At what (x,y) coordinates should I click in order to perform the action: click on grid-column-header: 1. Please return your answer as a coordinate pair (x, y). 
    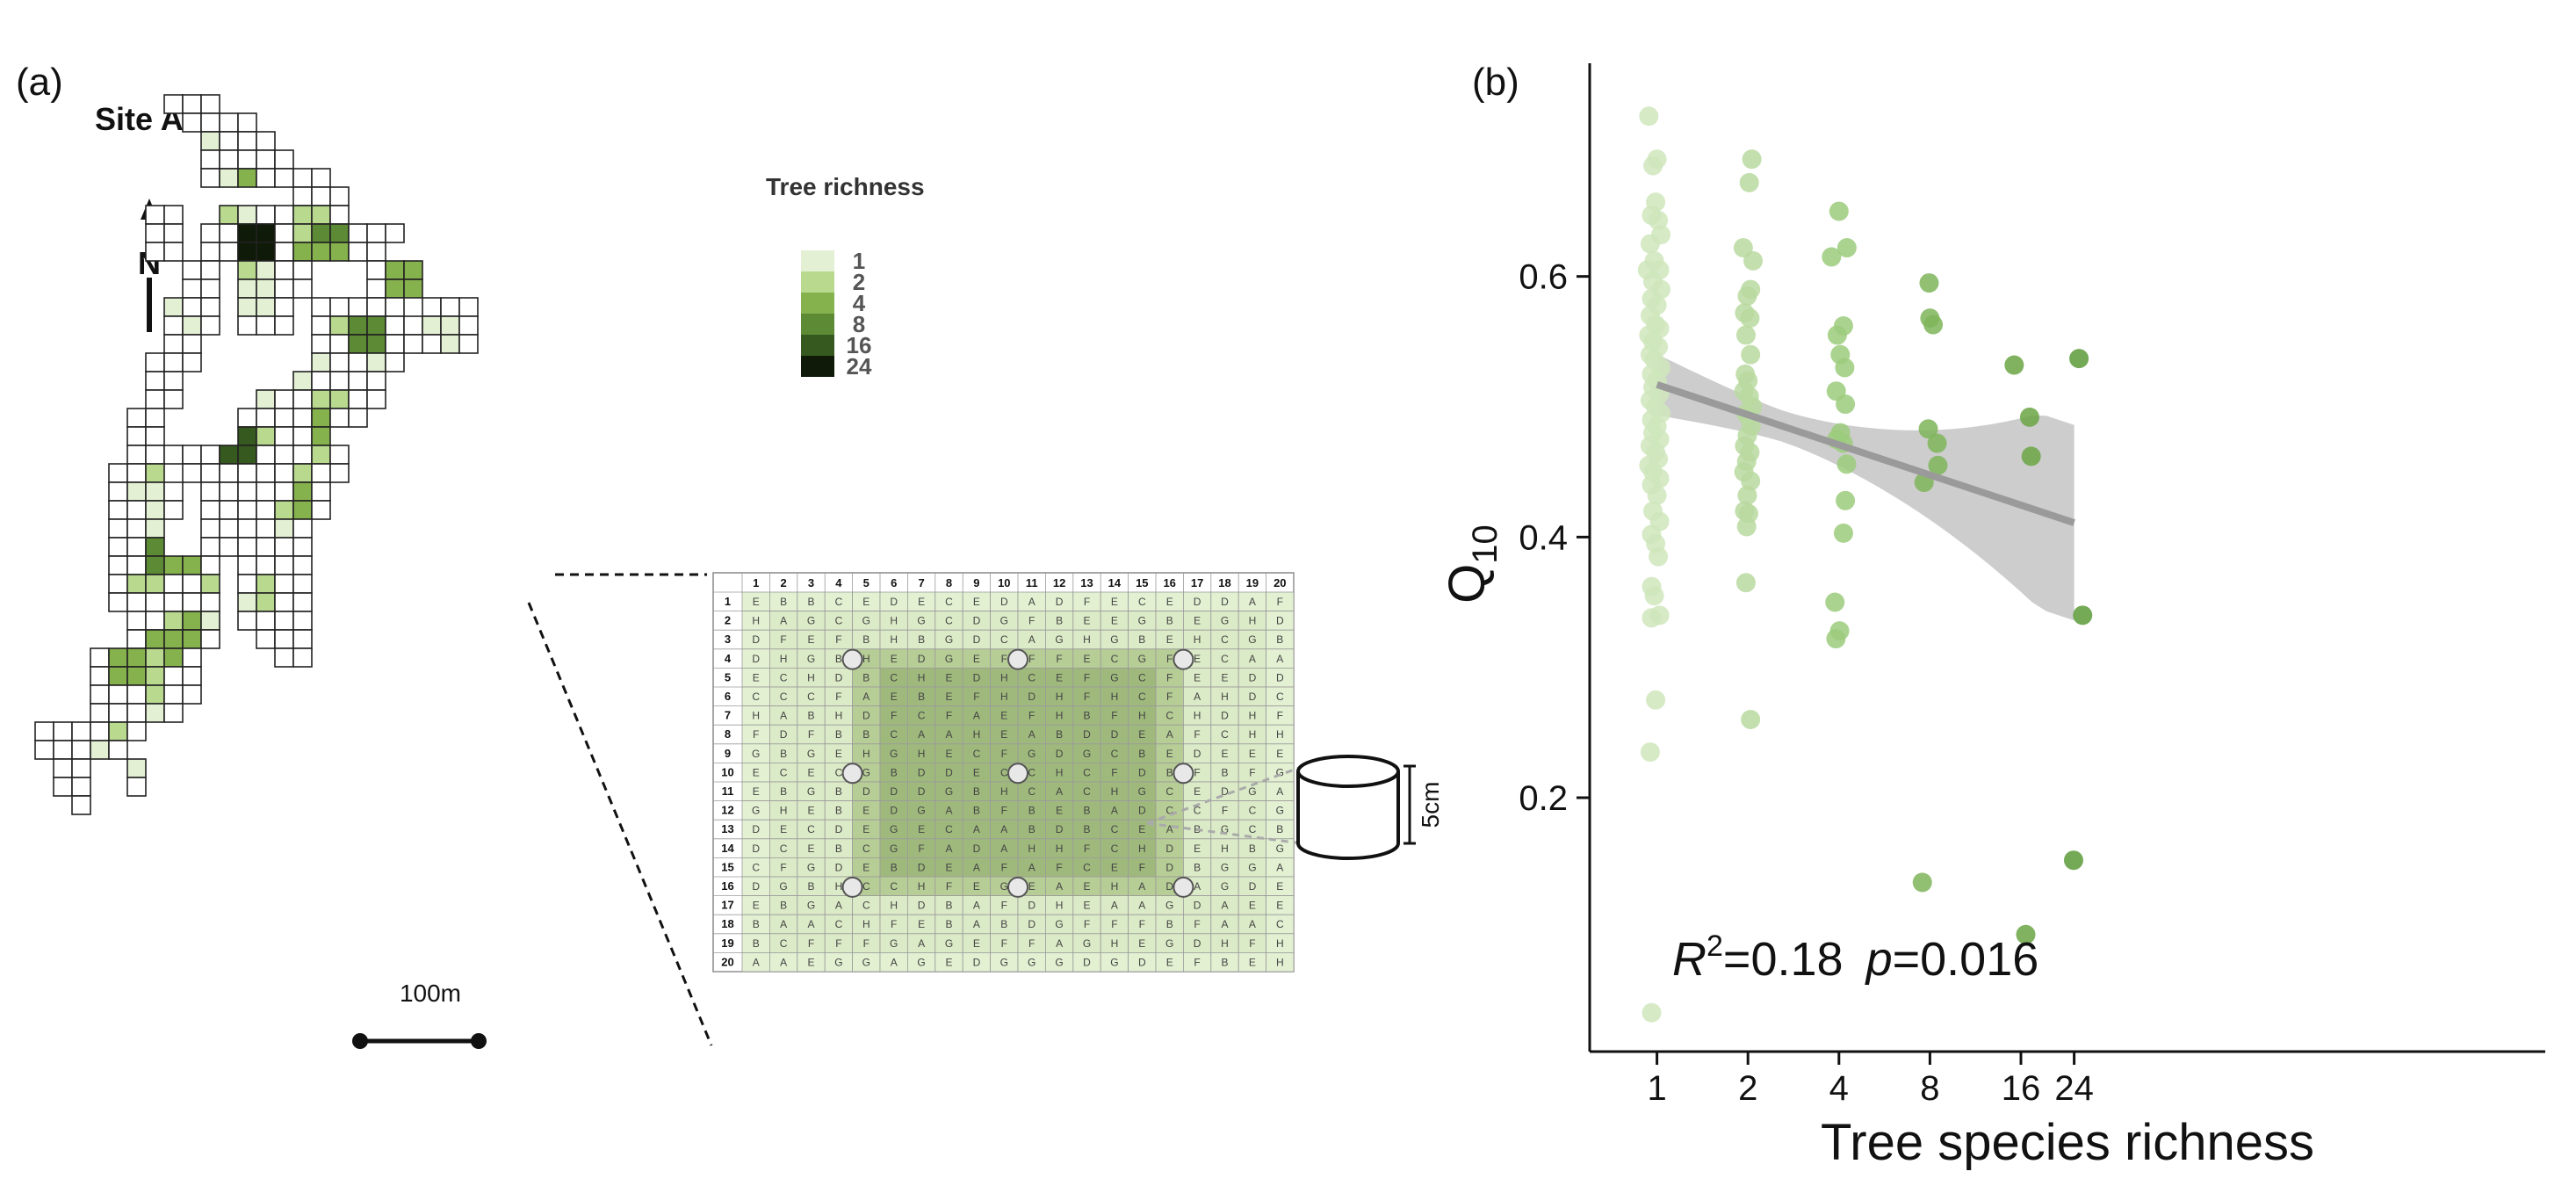
    Looking at the image, I should click on (756, 582).